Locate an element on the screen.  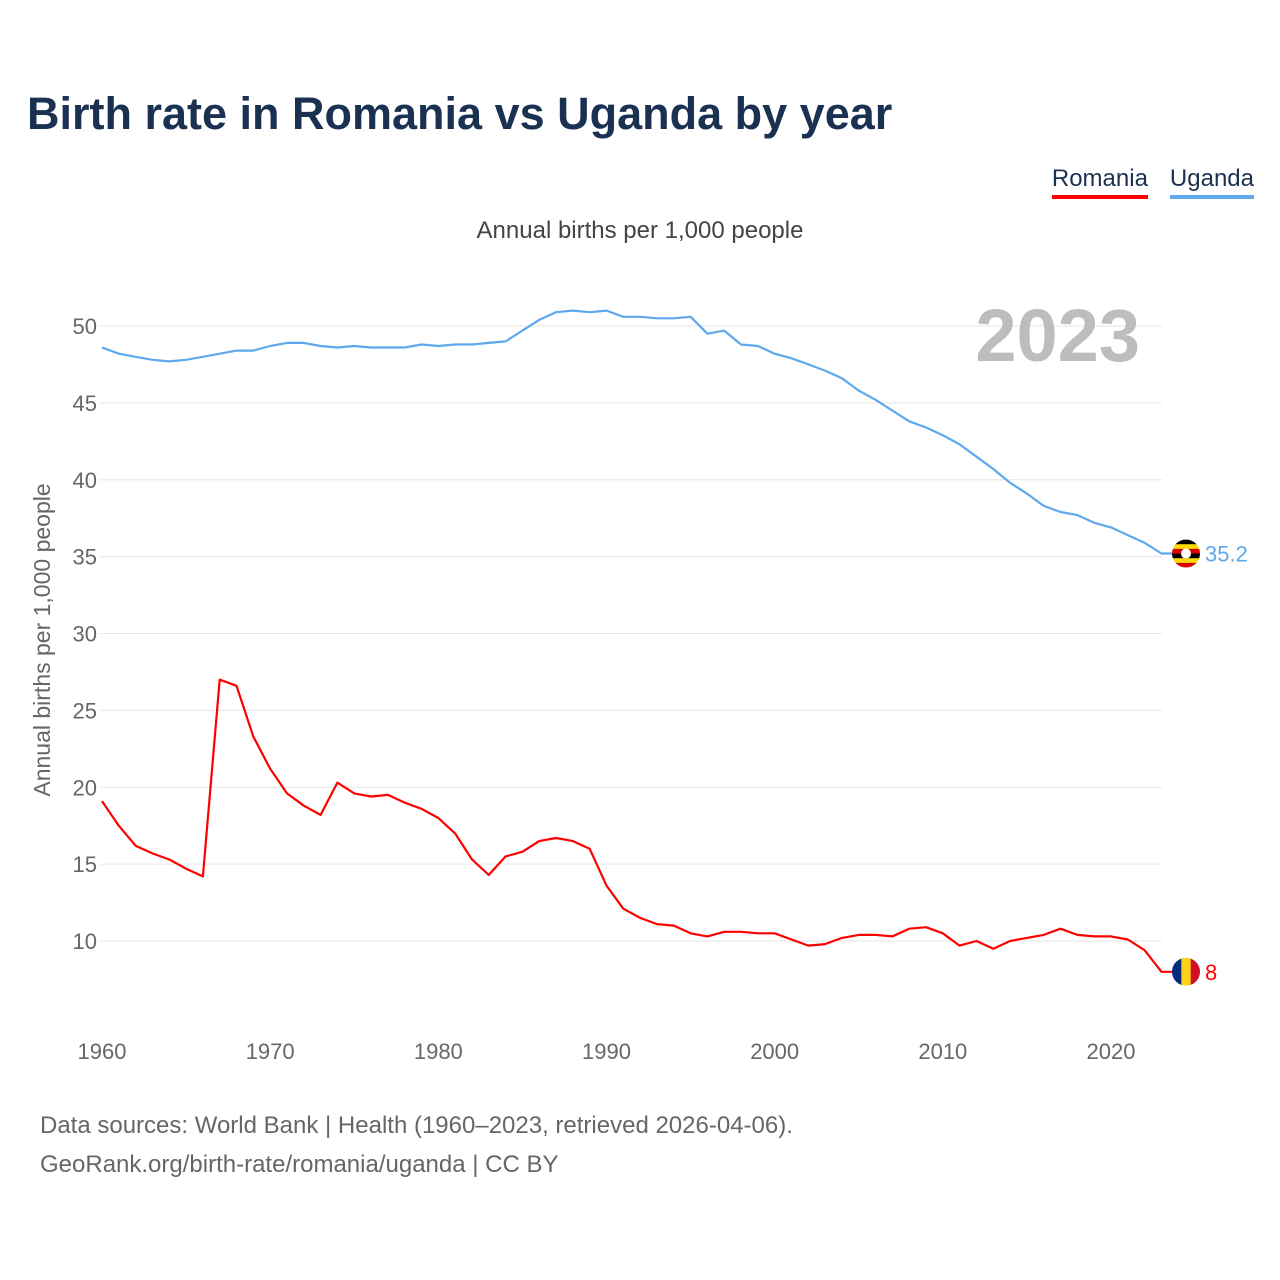
x-tick-label: 2010 is located at coordinates (942, 1051).